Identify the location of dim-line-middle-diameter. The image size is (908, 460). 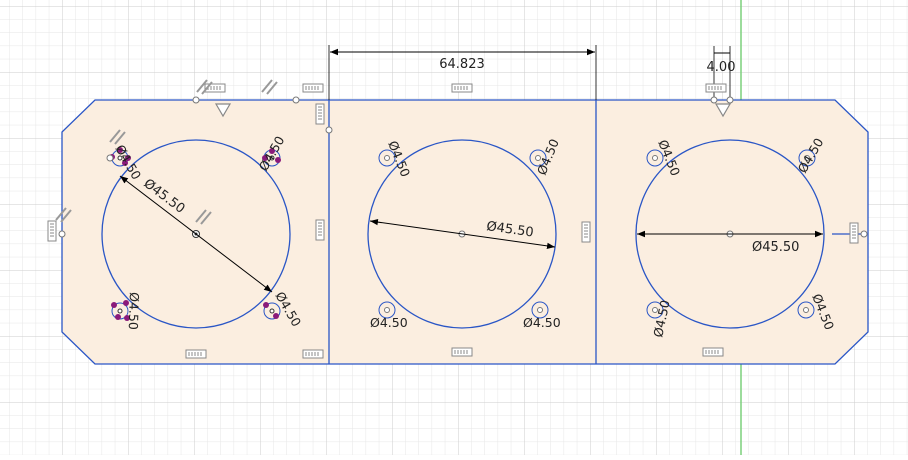
(462, 234).